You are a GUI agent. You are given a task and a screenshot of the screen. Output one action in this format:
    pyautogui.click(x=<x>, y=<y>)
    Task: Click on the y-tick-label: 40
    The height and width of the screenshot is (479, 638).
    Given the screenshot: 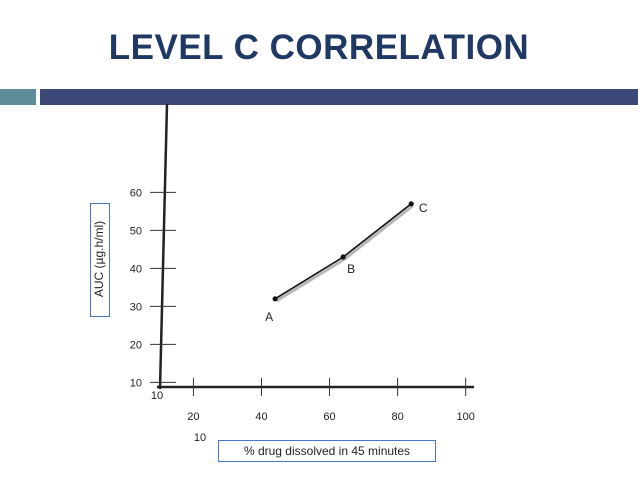 What is the action you would take?
    pyautogui.click(x=136, y=269)
    